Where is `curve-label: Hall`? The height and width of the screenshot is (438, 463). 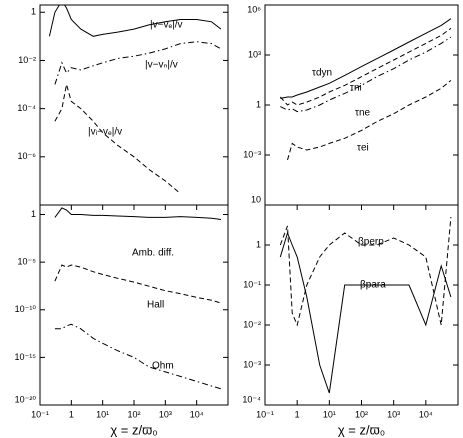
curve-label: Hall is located at coordinates (155, 305).